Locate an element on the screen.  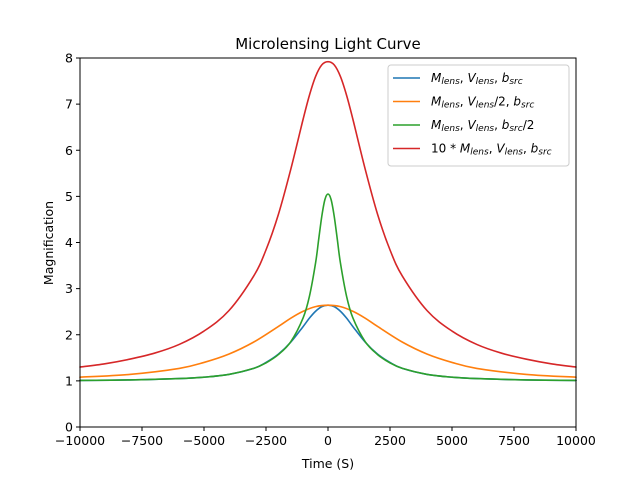
x-tick-label: −7500 is located at coordinates (142, 440).